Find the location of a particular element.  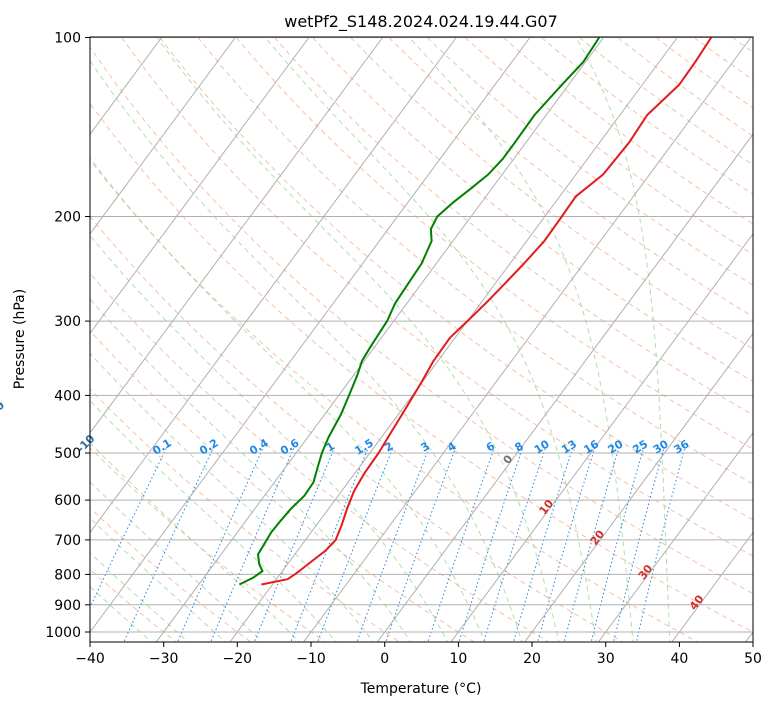

y-tick-label: 900 is located at coordinates (67, 606).